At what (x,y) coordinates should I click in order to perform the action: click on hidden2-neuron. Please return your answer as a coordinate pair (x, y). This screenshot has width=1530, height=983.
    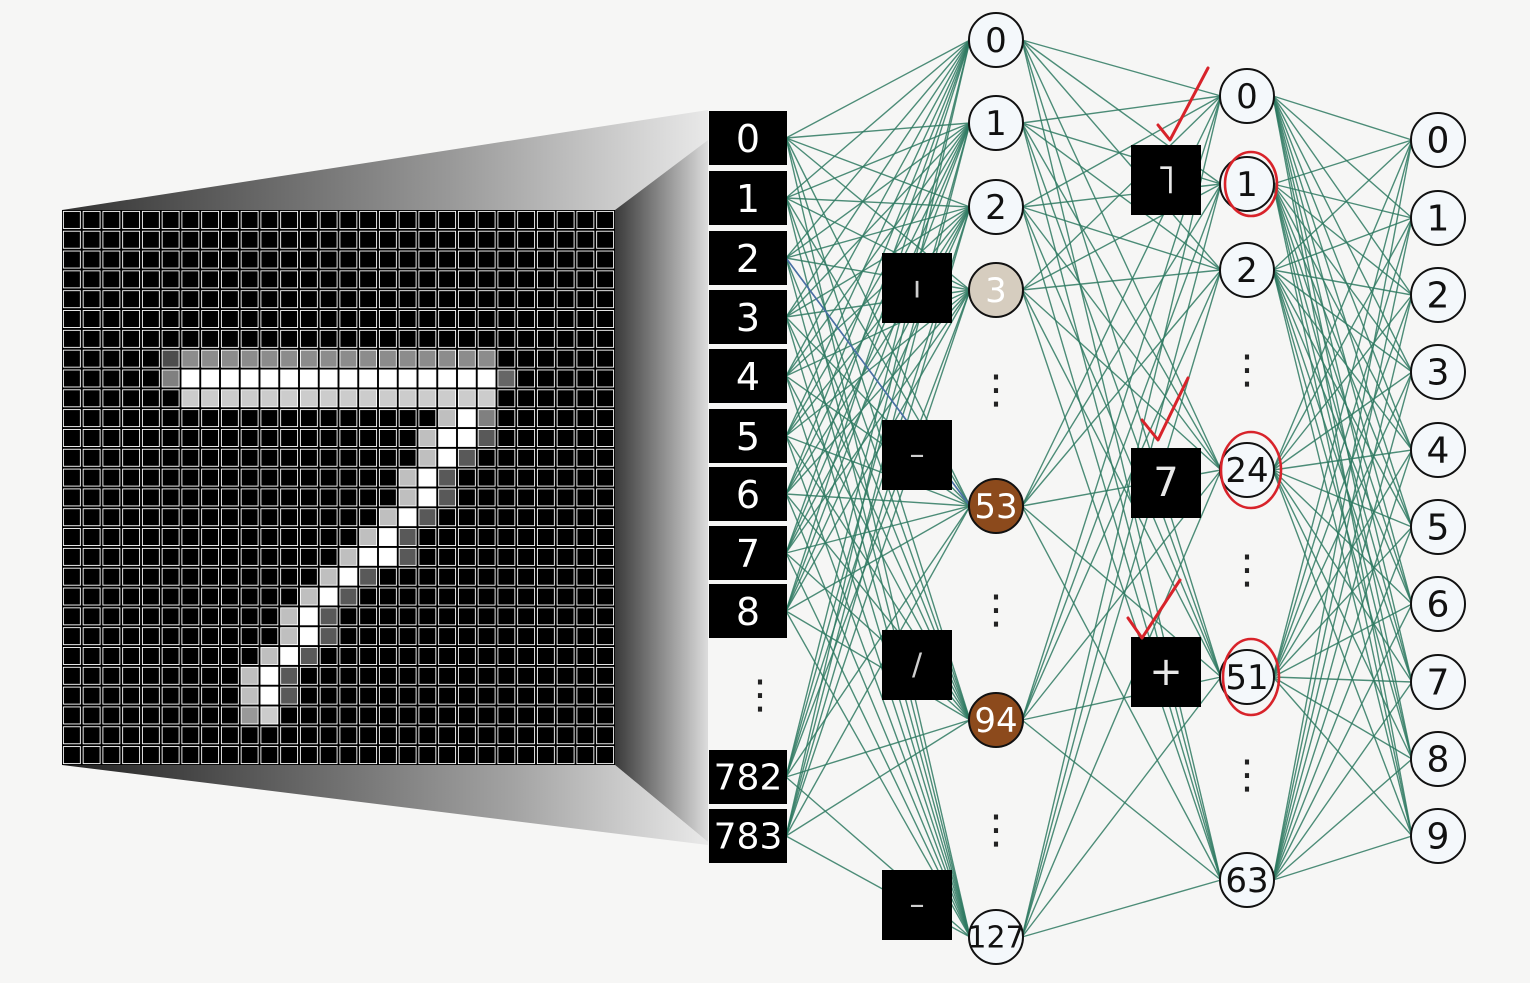
    Looking at the image, I should click on (1247, 677).